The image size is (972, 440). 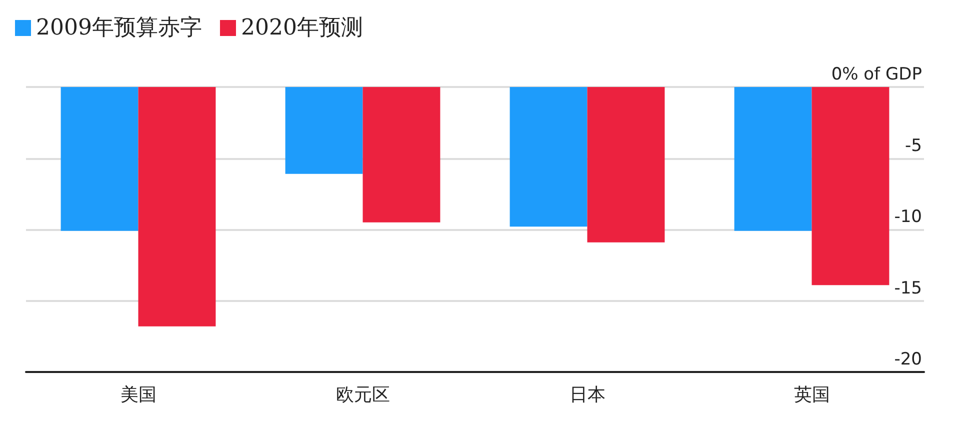 What do you see at coordinates (301, 28) in the screenshot?
I see `legend-label: 2020年预测` at bounding box center [301, 28].